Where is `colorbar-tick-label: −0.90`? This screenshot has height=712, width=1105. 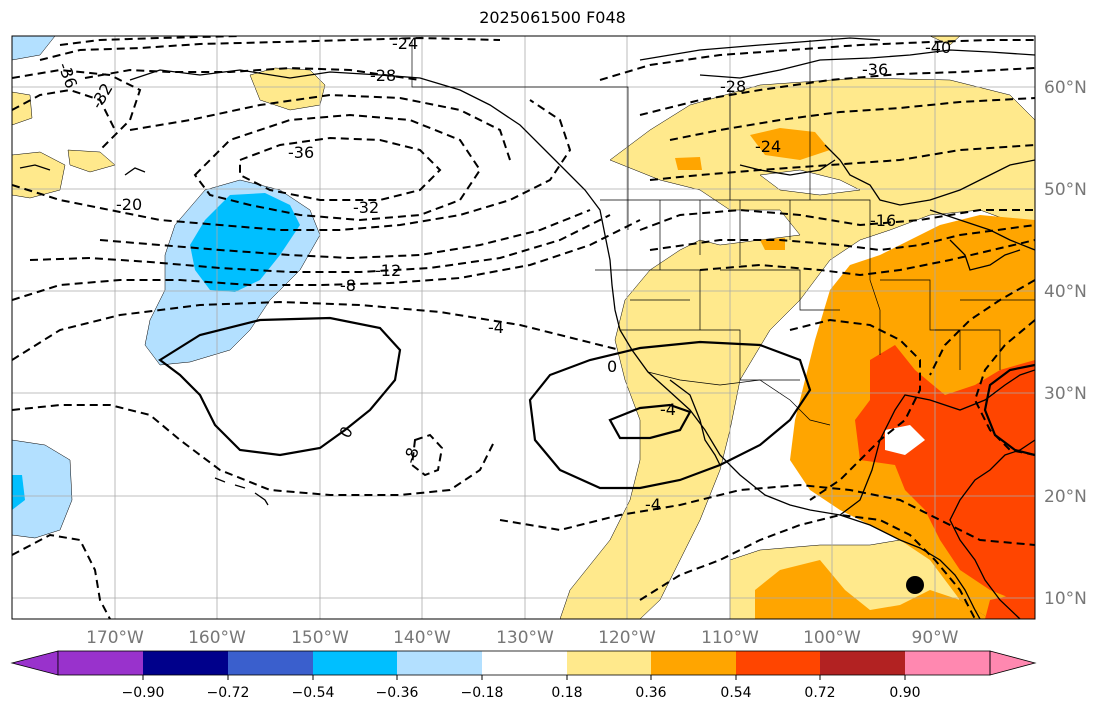
colorbar-tick-label: −0.90 is located at coordinates (143, 693).